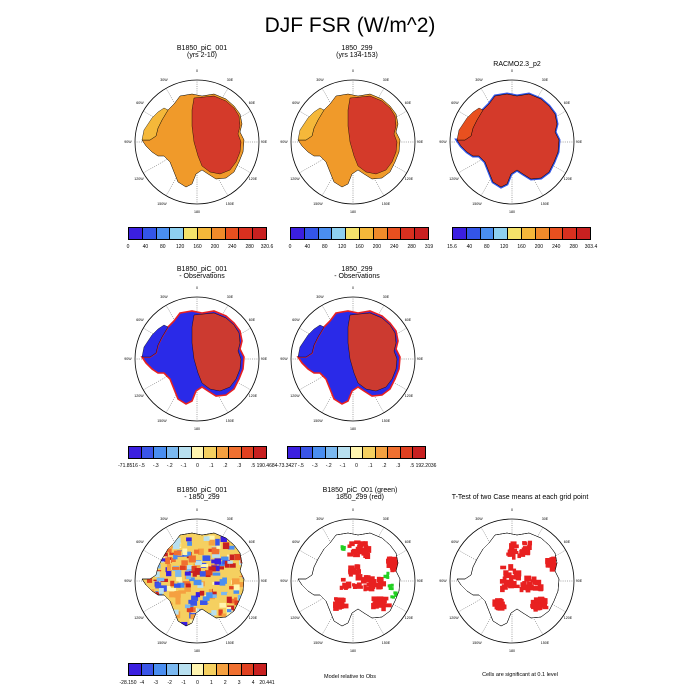 The width and height of the screenshot is (700, 700). Describe the element at coordinates (591, 247) in the screenshot. I see `colorbar-tick-label: 303.4` at that location.